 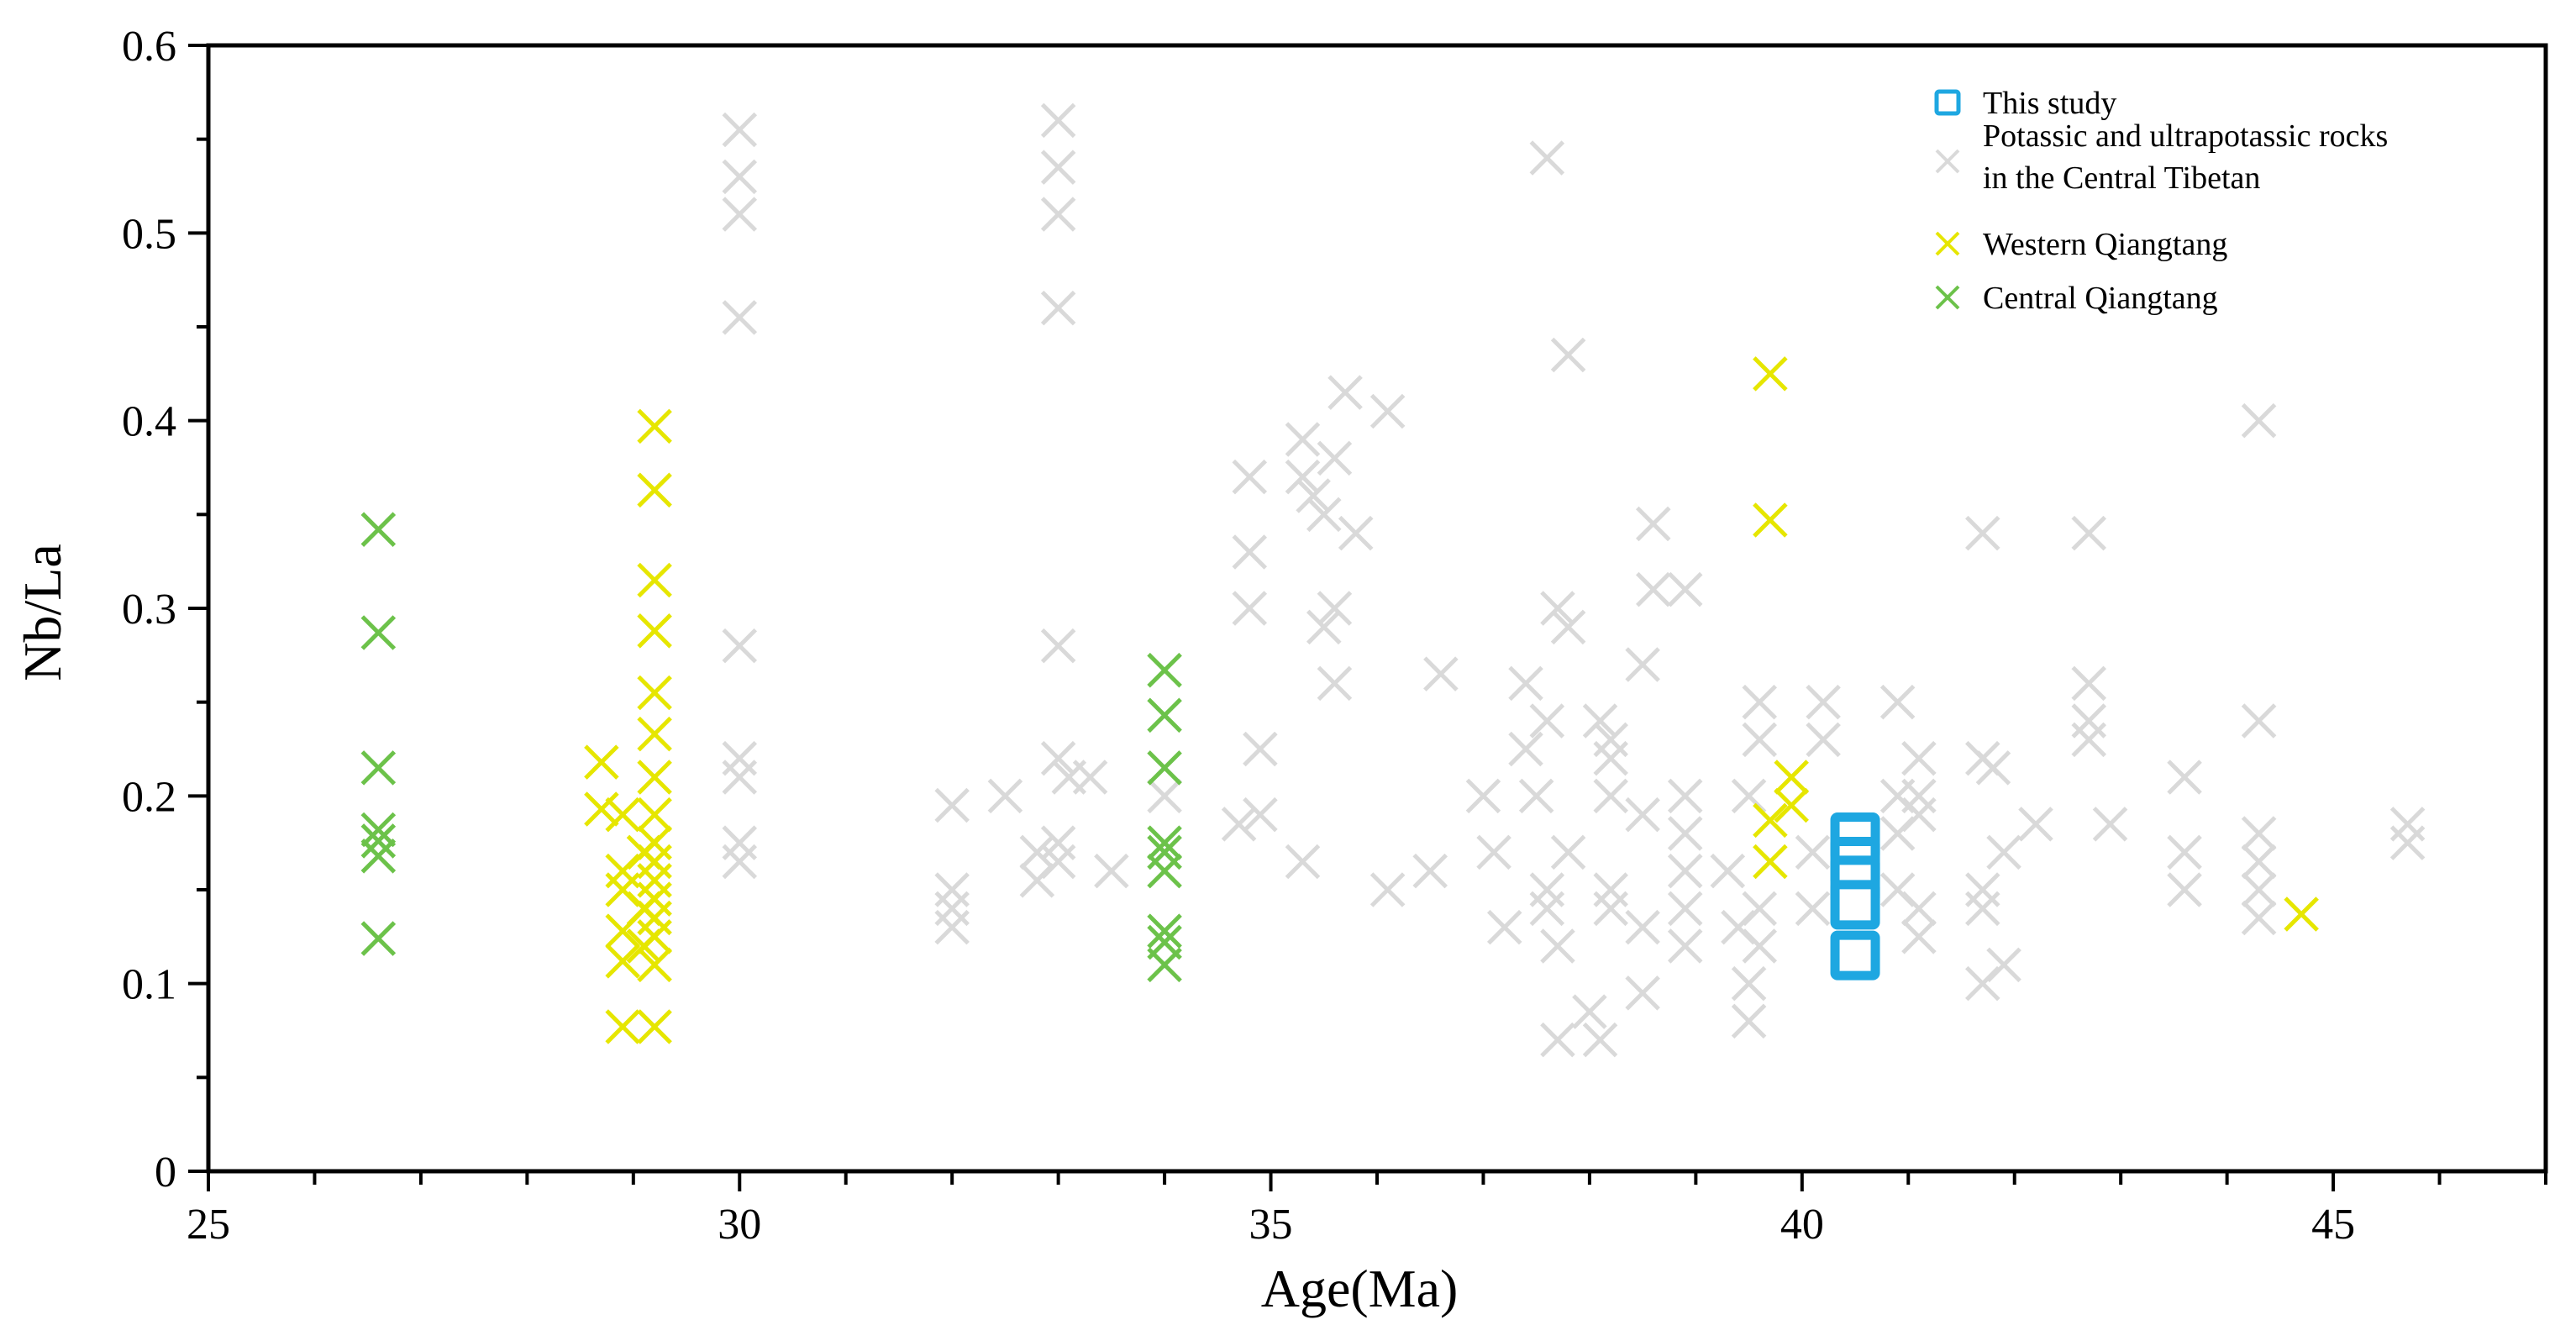 I want to click on y-tick-label: 0, so click(x=165, y=1172).